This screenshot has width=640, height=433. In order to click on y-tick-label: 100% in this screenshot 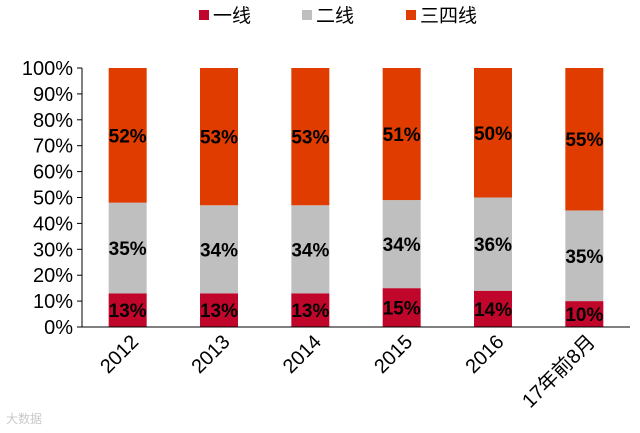, I will do `click(47, 69)`.